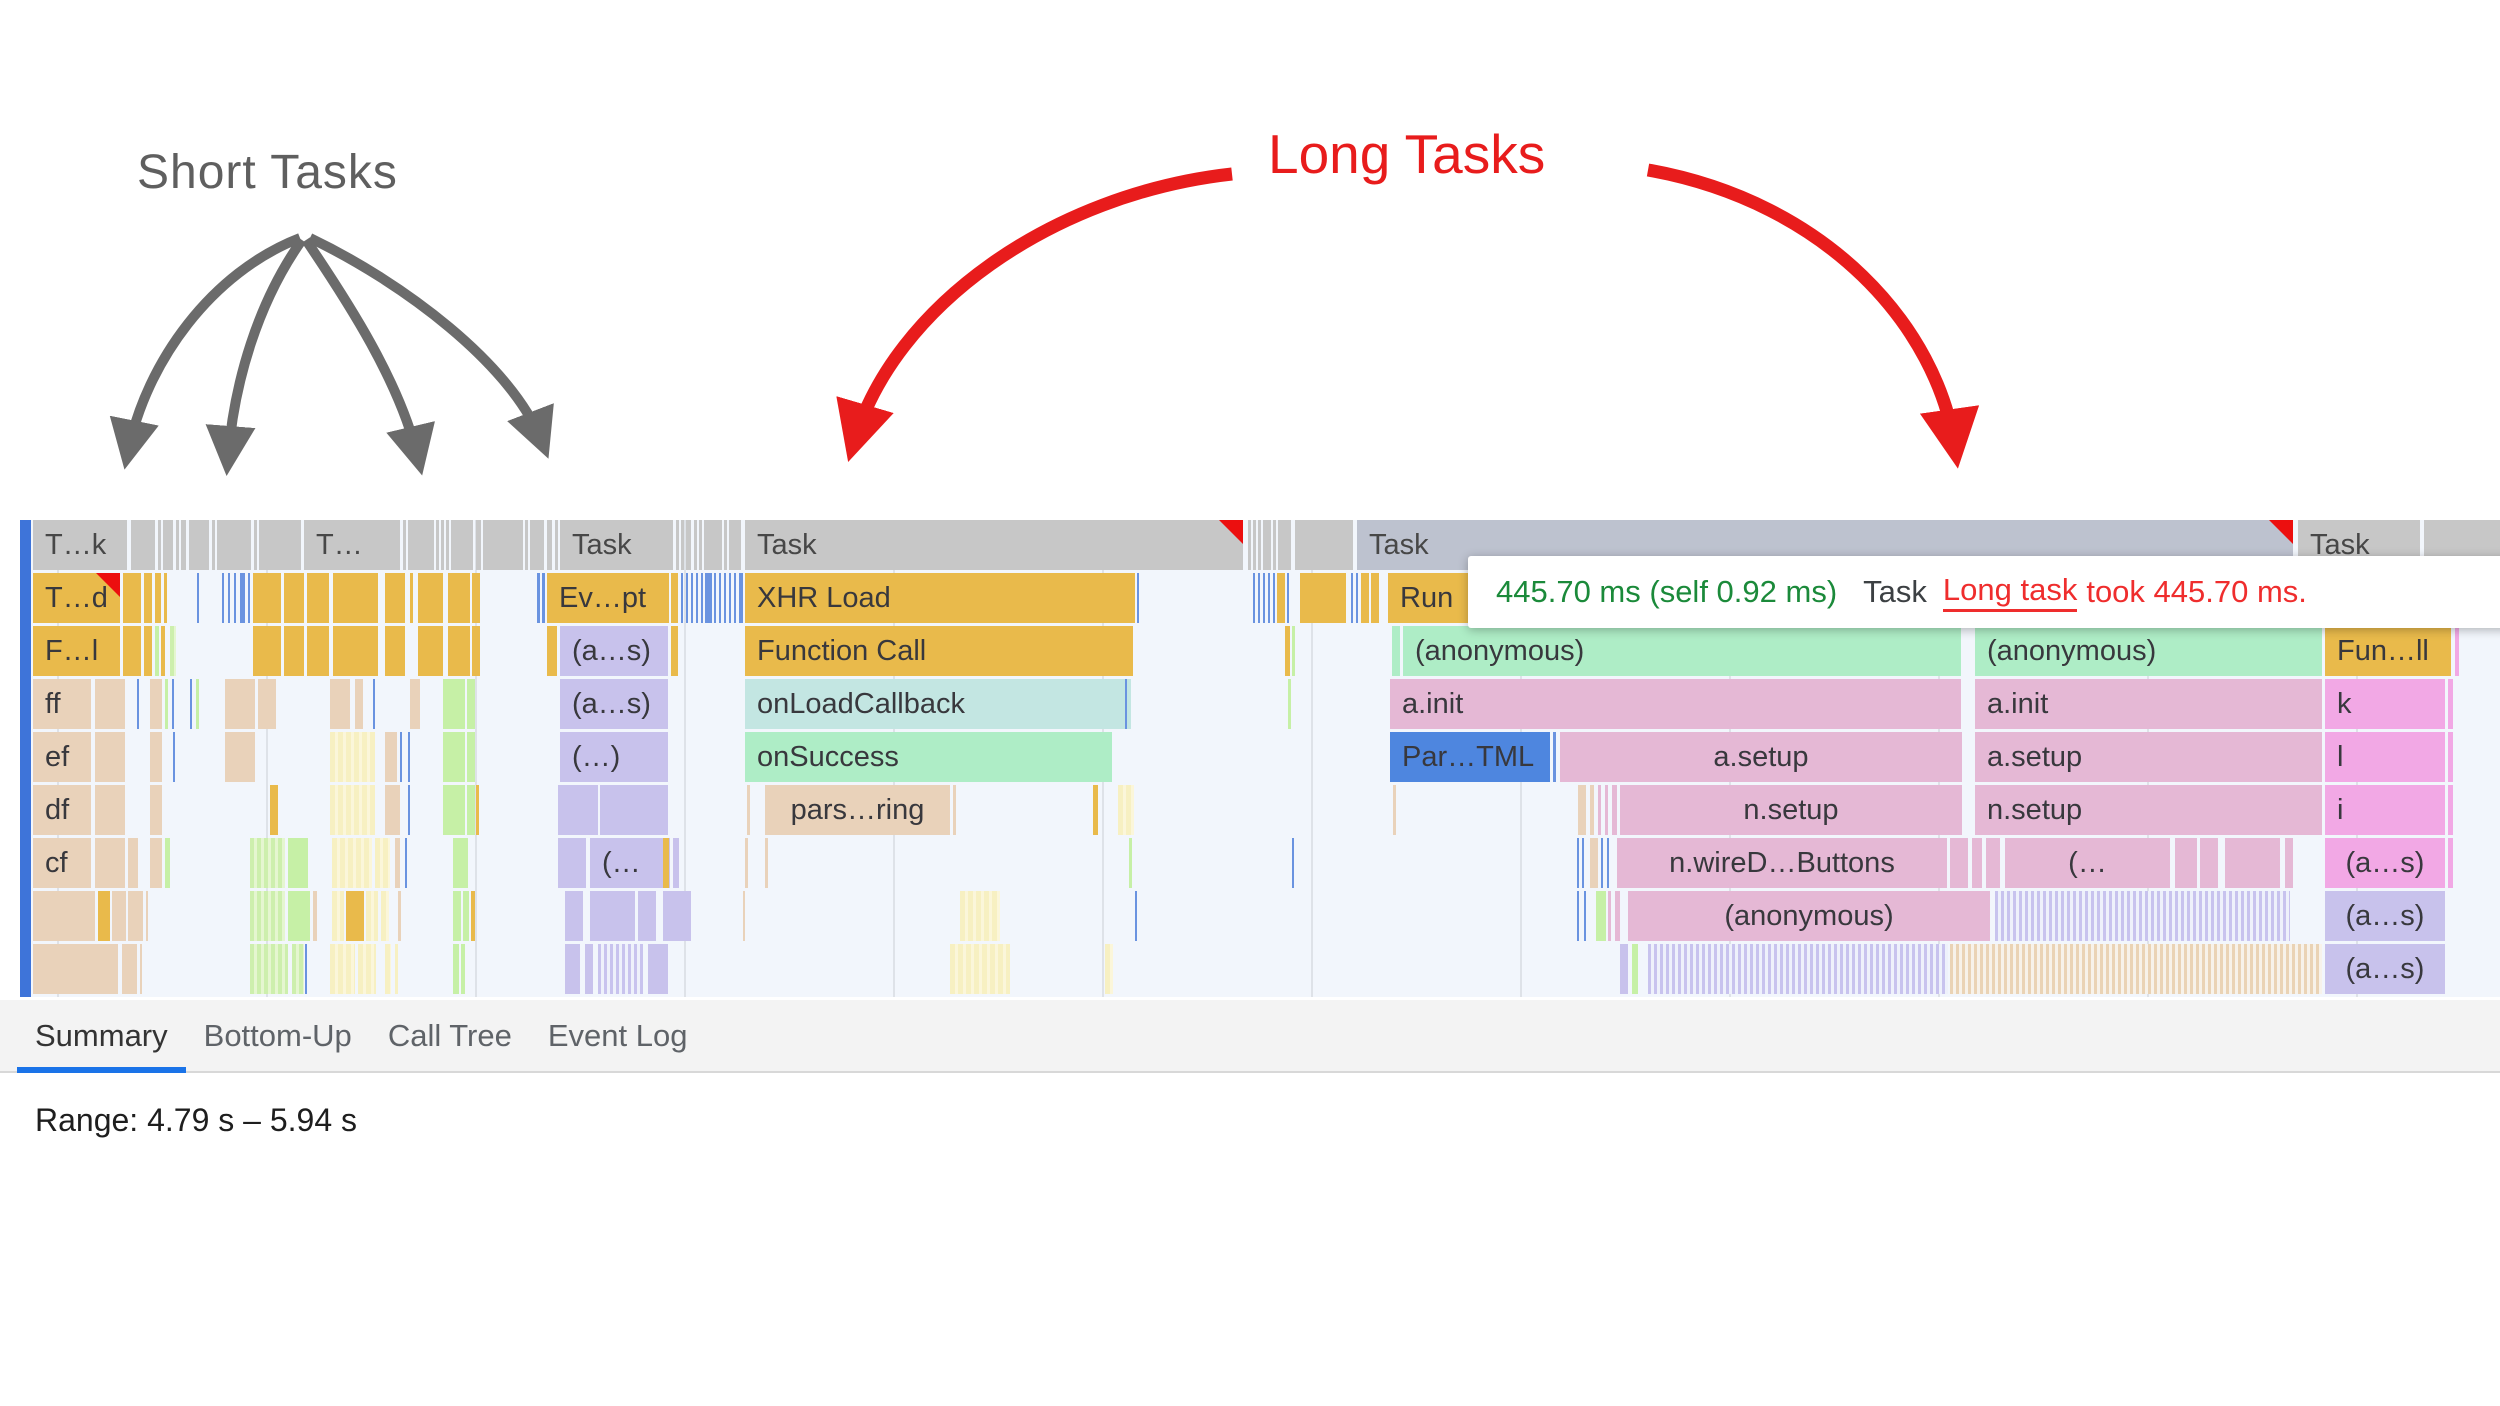 Image resolution: width=2500 pixels, height=1406 pixels. Describe the element at coordinates (2010, 592) in the screenshot. I see `long-task-link: Long task` at that location.